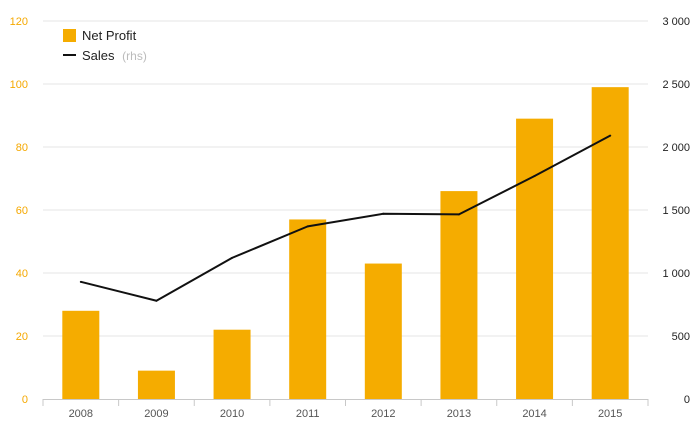 This screenshot has width=700, height=438. What do you see at coordinates (19, 22) in the screenshot?
I see `left-axis-tick-label: 120` at bounding box center [19, 22].